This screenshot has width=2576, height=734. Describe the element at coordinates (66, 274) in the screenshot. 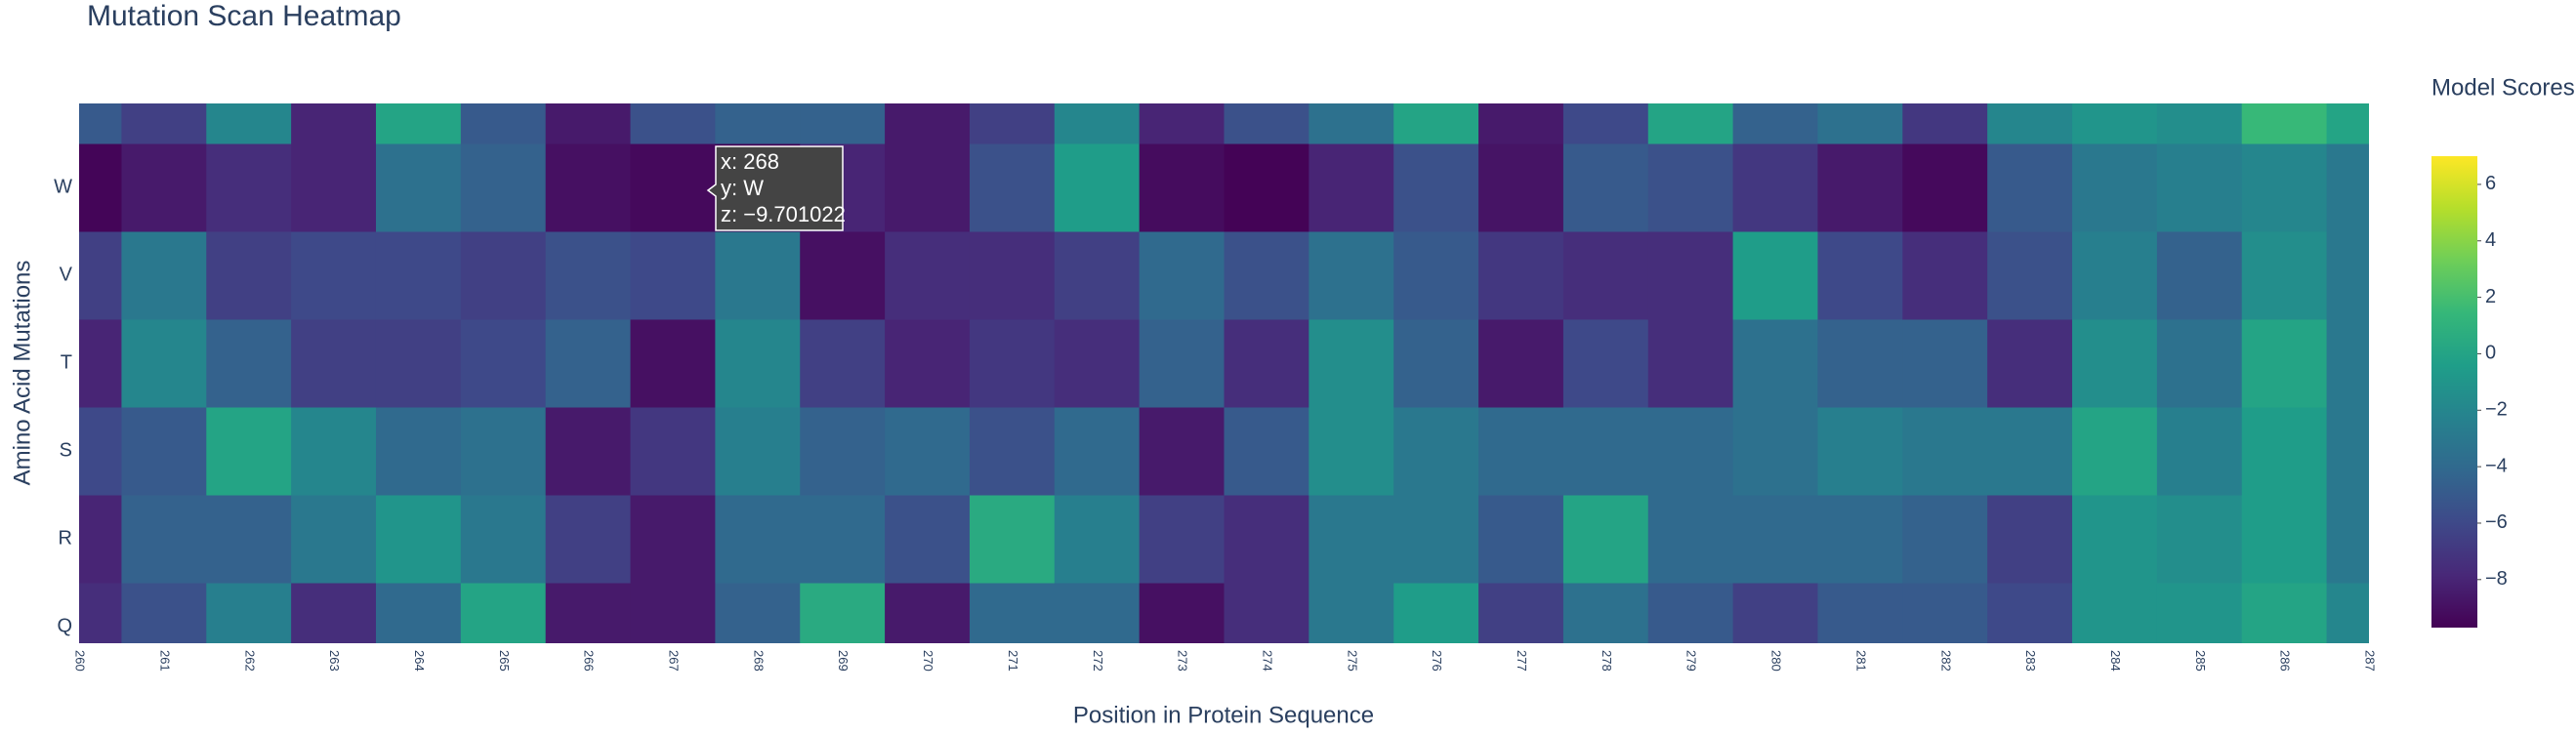

I see `y-tick-label: V` at that location.